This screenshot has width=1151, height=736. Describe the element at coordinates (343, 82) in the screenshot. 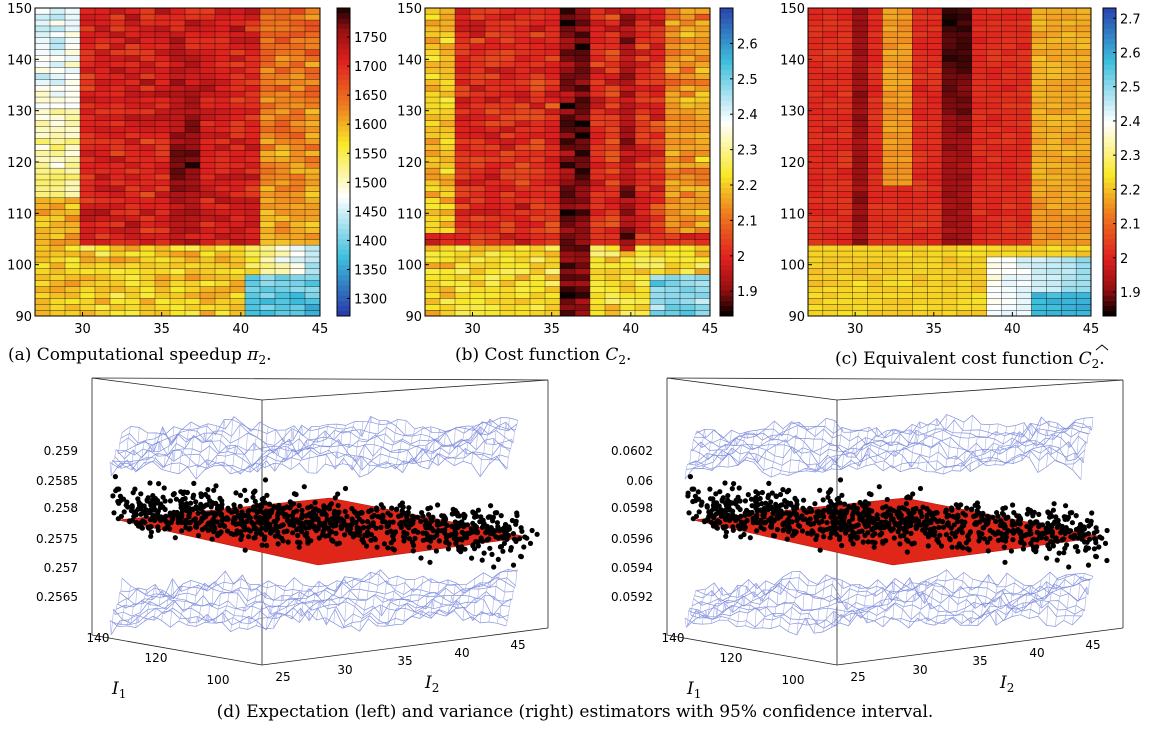

I see `colorbar-step` at that location.